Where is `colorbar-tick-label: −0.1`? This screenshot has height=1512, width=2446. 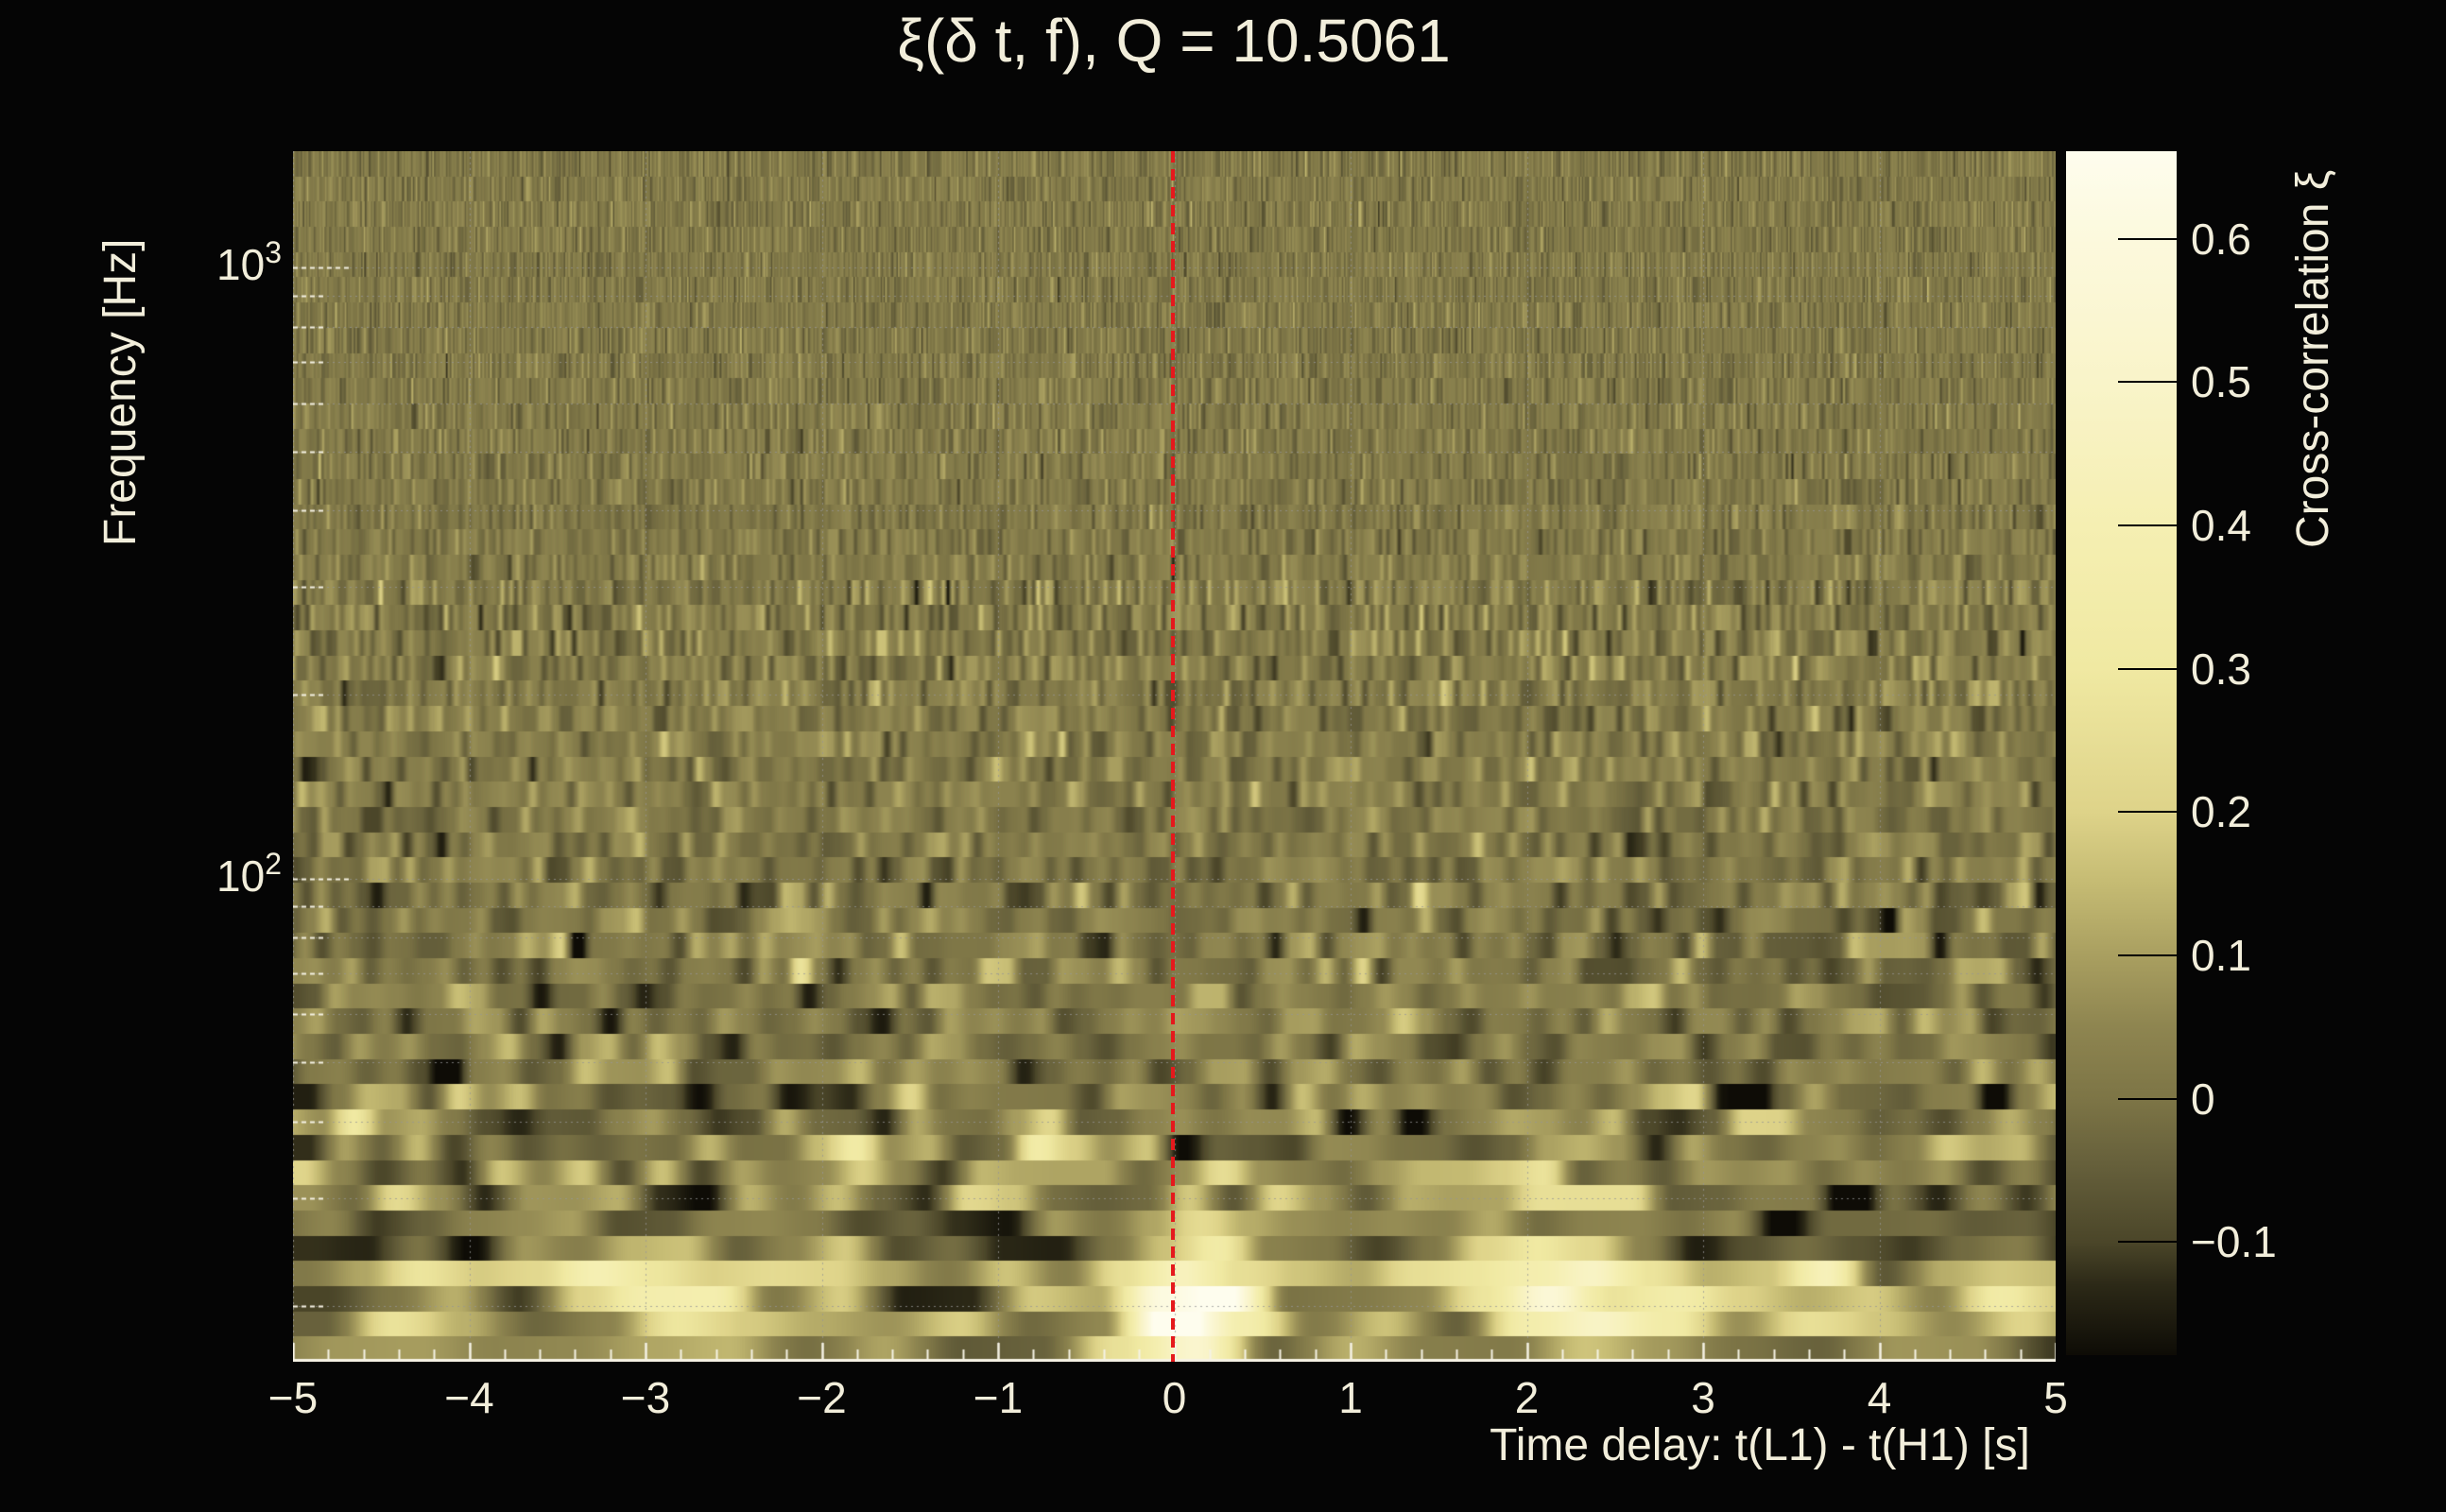
colorbar-tick-label: −0.1 is located at coordinates (2234, 1242).